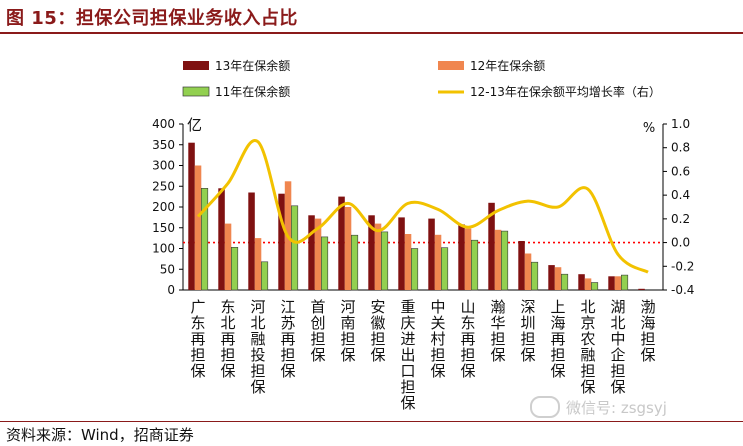 The height and width of the screenshot is (446, 743). Describe the element at coordinates (347, 307) in the screenshot. I see `x-tick-char: 河` at that location.